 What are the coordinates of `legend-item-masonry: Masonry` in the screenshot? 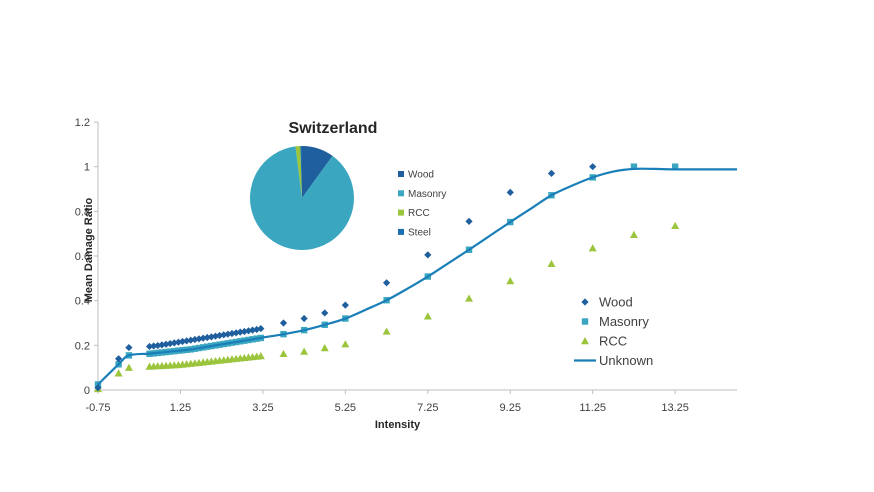 It's located at (615, 321).